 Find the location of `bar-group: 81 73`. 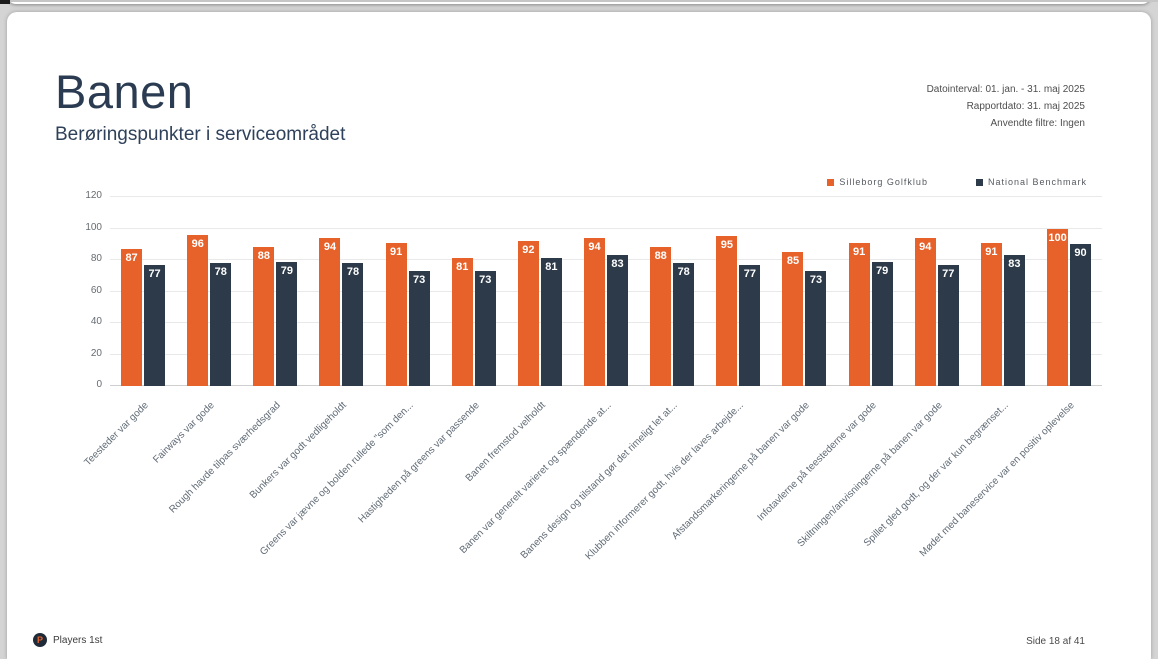

bar-group: 81 73 is located at coordinates (474, 322).